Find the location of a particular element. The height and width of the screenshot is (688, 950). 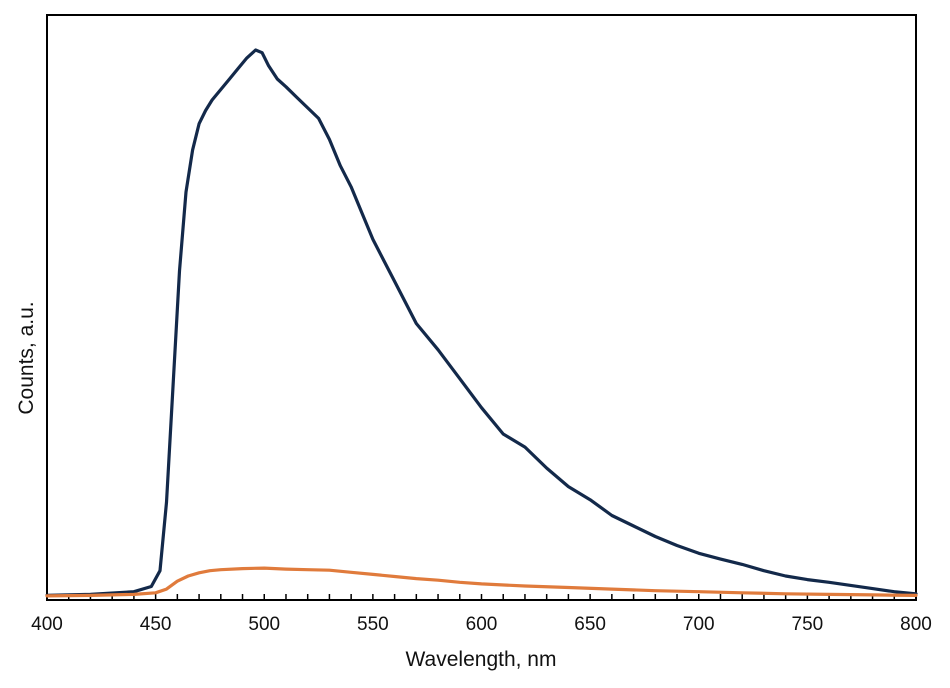

x-tick-label: 500 is located at coordinates (264, 624).